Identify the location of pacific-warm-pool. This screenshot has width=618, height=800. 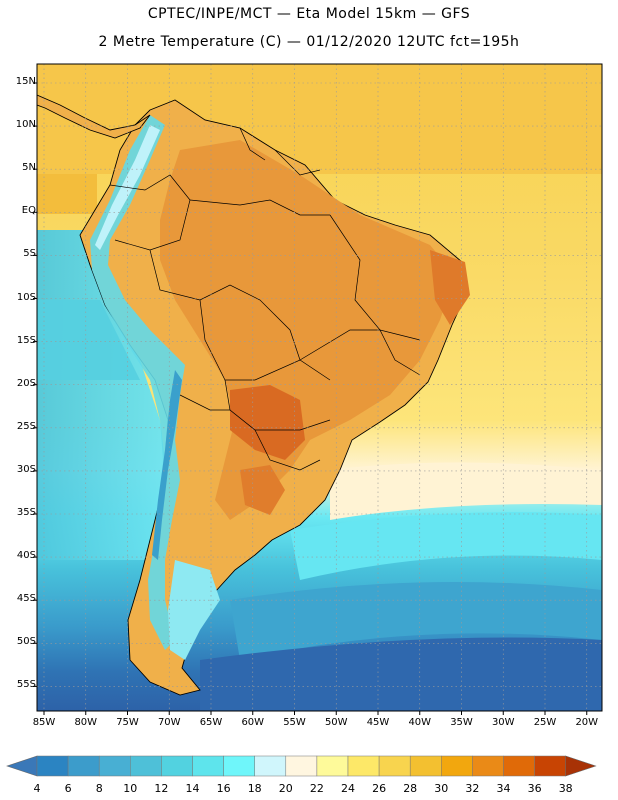
(67, 194).